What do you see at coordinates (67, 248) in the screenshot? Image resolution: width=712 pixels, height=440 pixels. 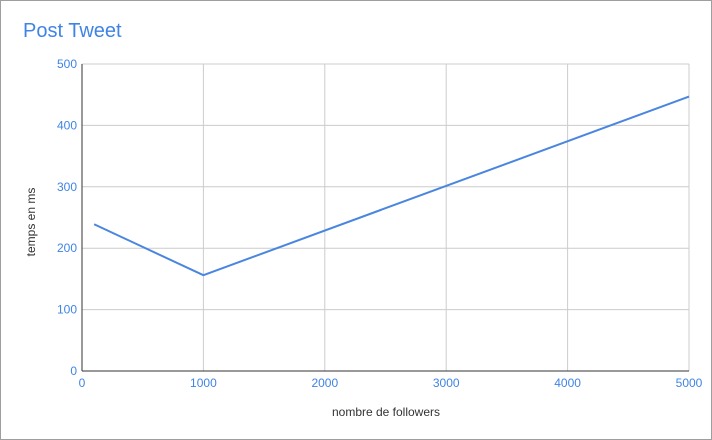 I see `y-tick-label: 200` at bounding box center [67, 248].